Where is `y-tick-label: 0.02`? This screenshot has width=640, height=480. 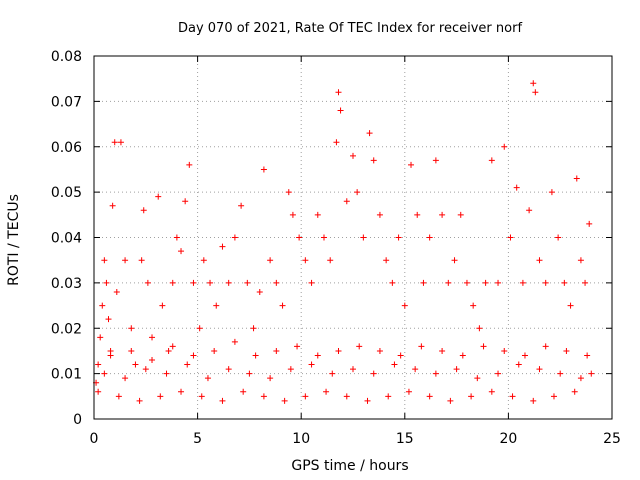 y-tick-label: 0.02 is located at coordinates (66, 329).